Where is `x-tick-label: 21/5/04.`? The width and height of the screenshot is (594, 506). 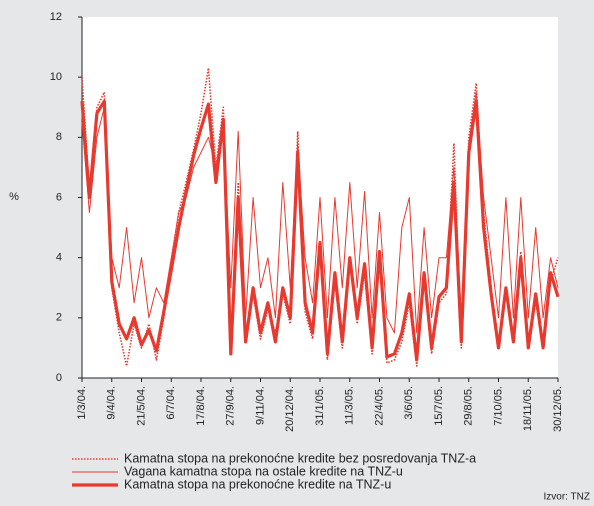
x-tick-label: 21/5/04. is located at coordinates (141, 406).